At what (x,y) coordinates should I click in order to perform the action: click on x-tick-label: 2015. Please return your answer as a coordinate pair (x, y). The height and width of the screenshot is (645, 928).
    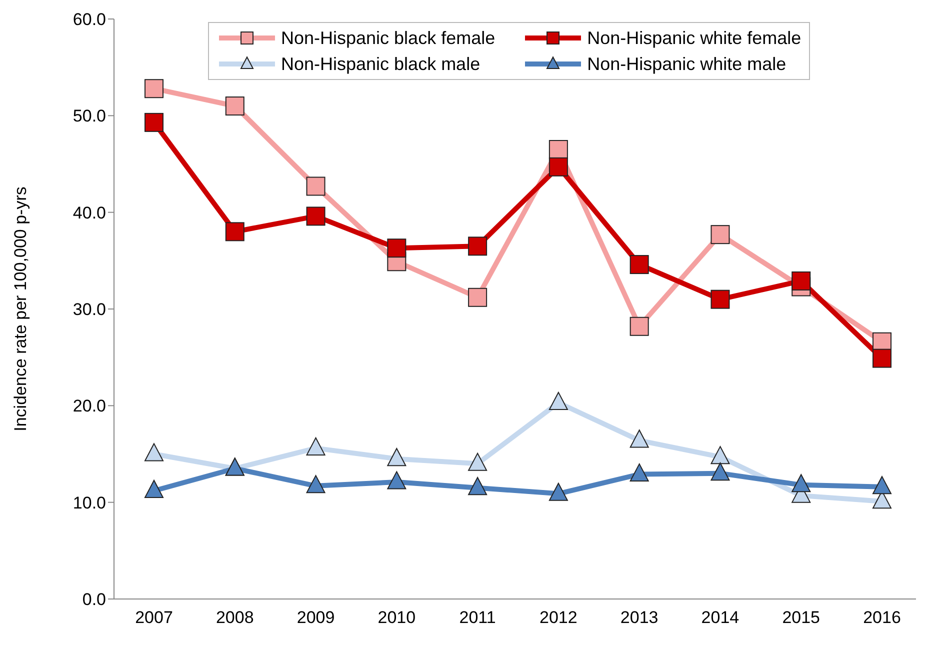
    Looking at the image, I should click on (801, 618).